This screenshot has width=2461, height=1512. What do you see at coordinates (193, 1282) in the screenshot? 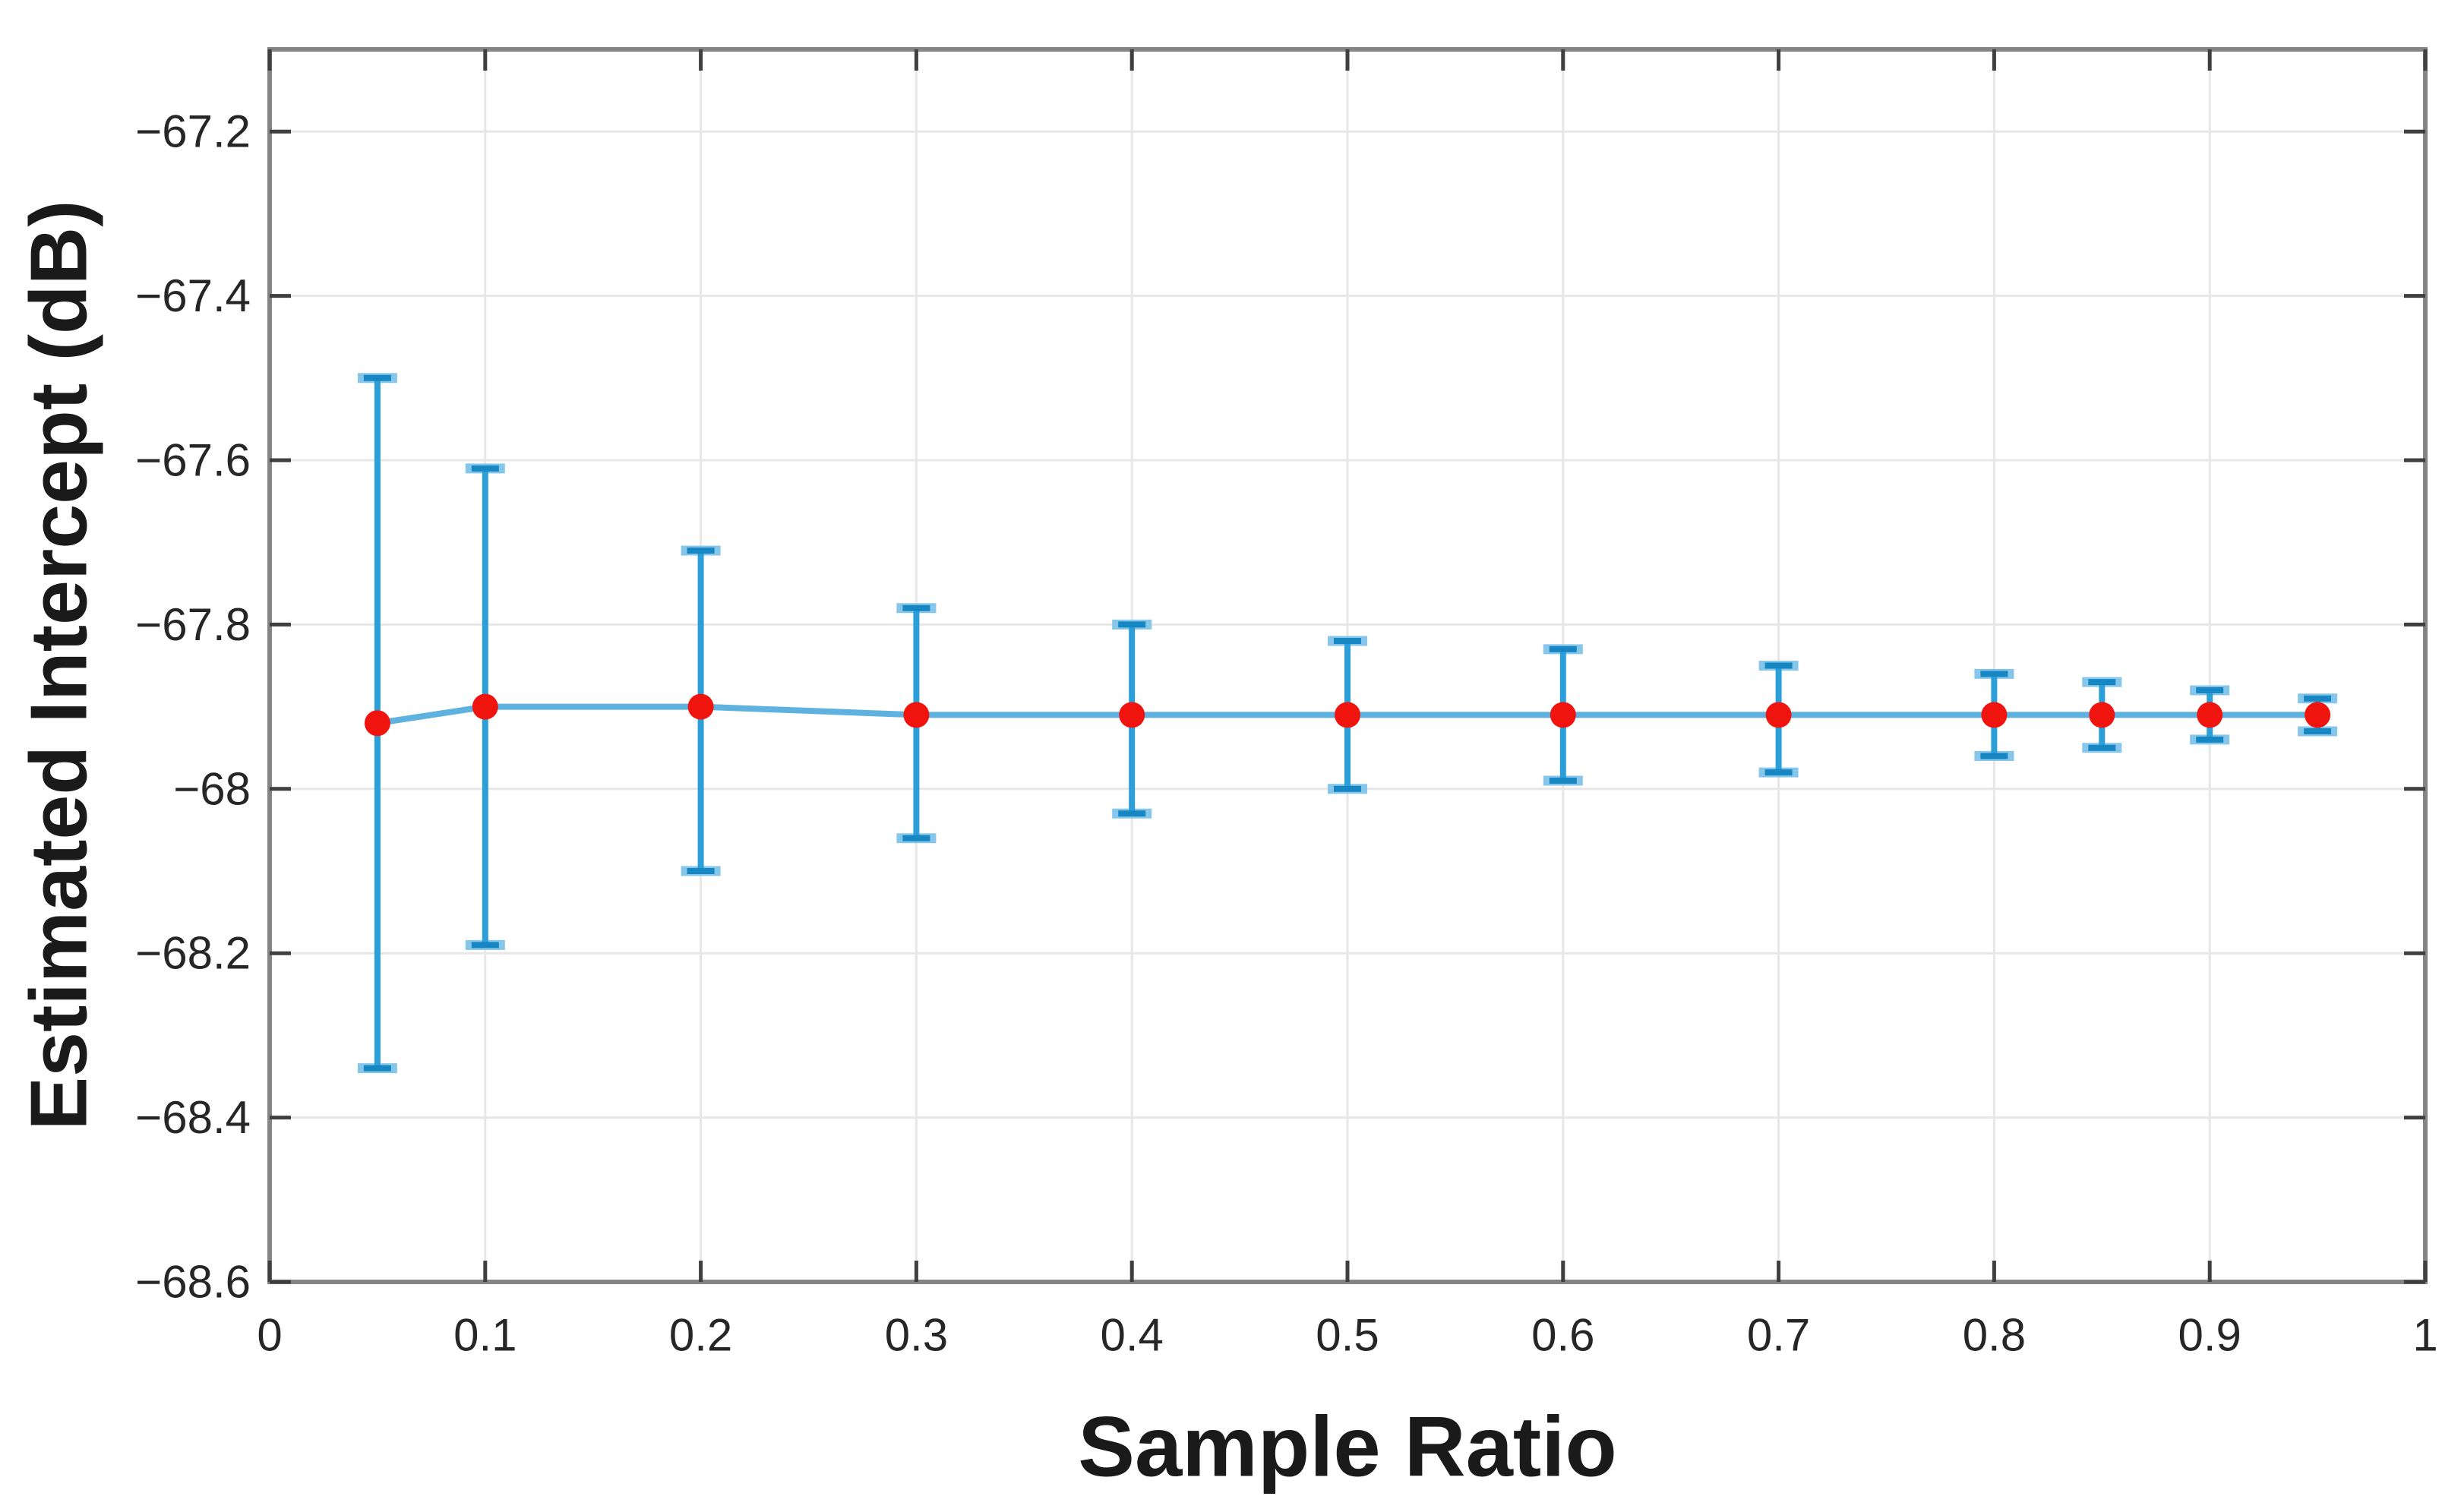
I see `y-tick-label: −68.6` at bounding box center [193, 1282].